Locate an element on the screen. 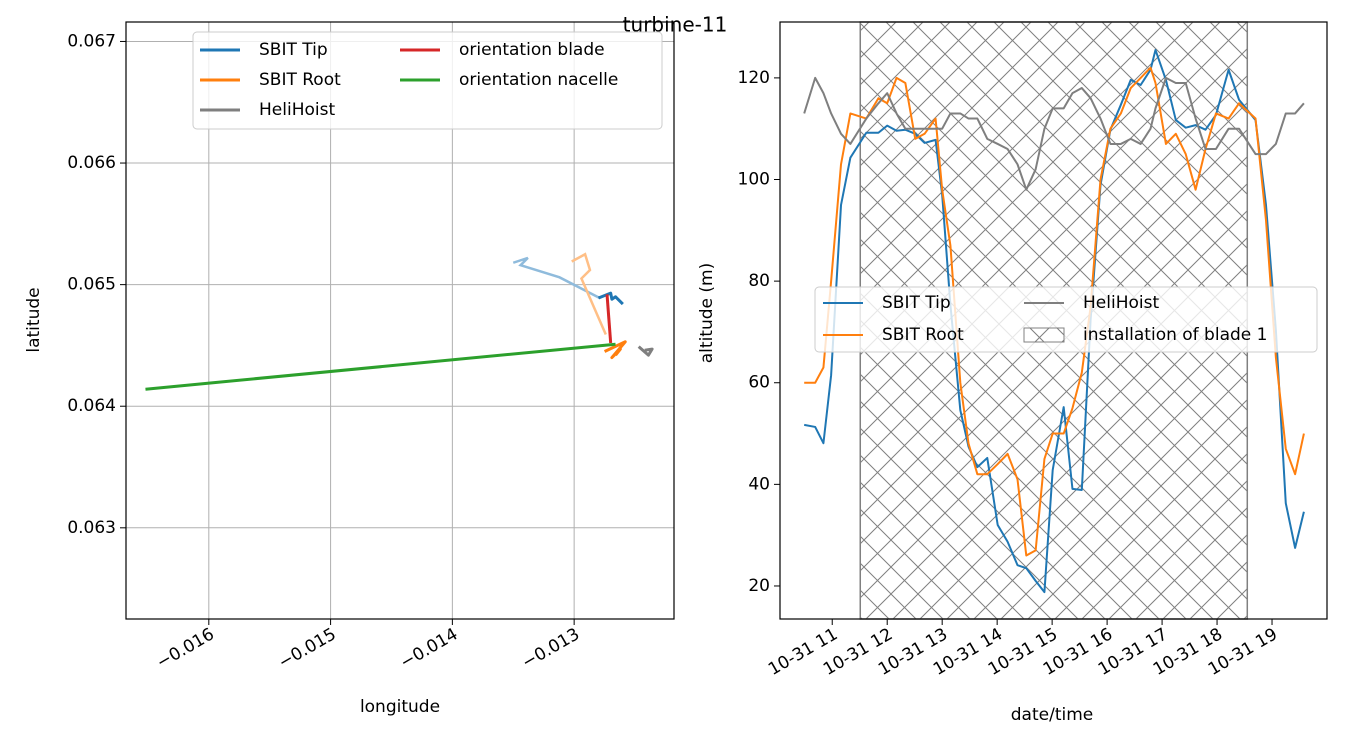 This screenshot has height=750, width=1350. y-tick-label: 0.067 is located at coordinates (91, 41).